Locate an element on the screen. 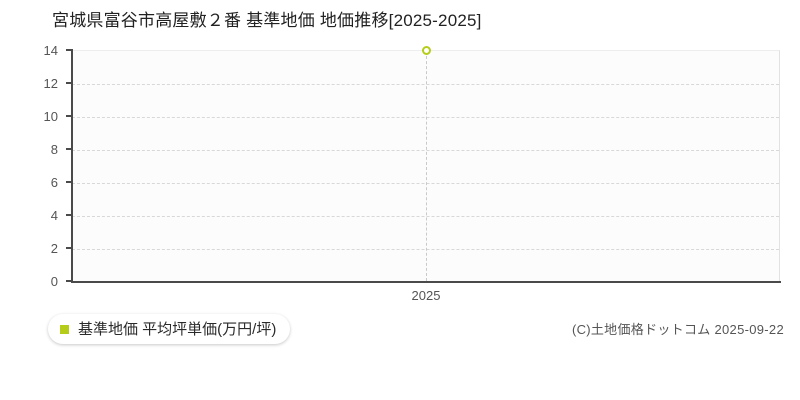  y-axis-tick-label: 4 is located at coordinates (54, 215).